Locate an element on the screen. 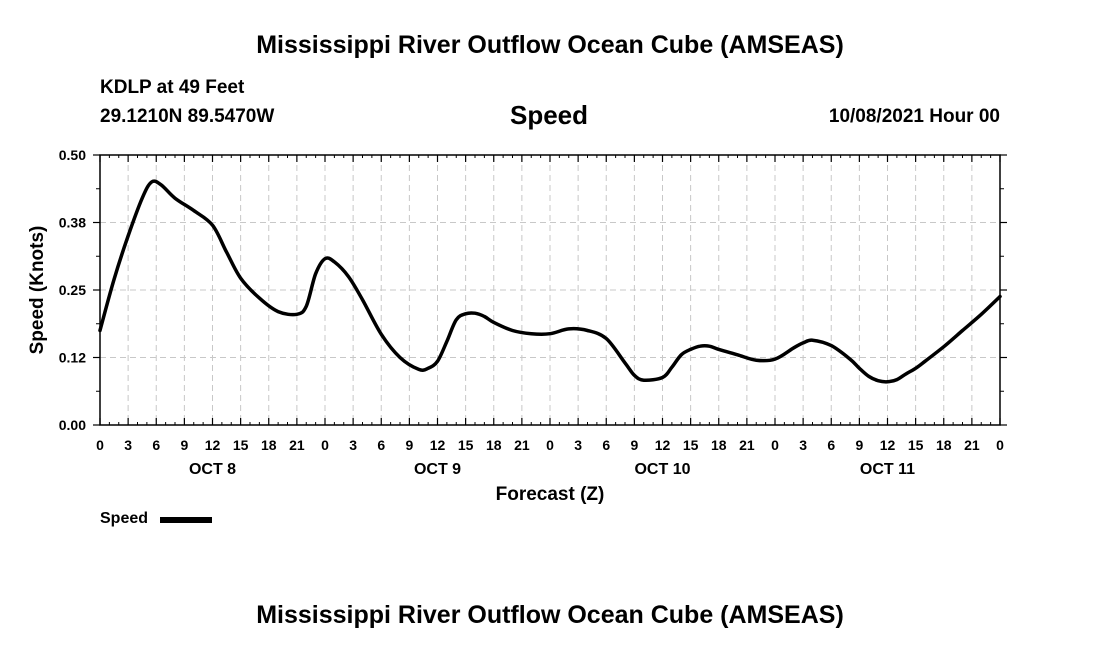  legend-swatch is located at coordinates (186, 520).